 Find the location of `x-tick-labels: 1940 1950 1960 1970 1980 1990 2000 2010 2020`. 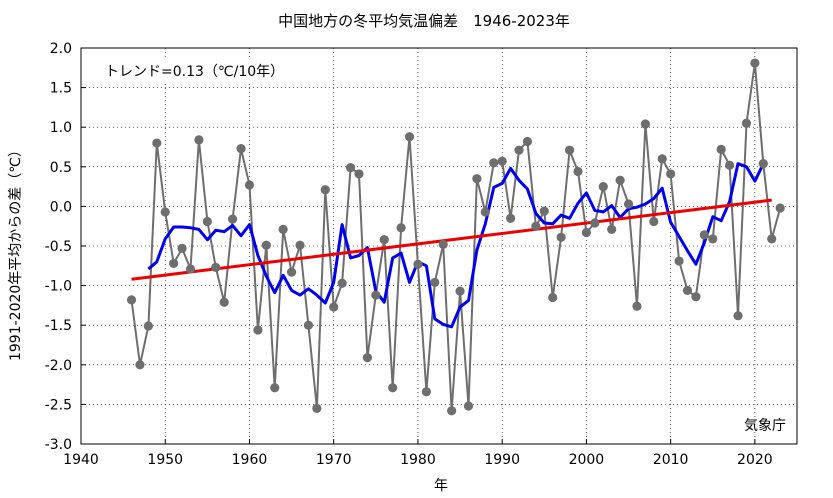

x-tick-labels: 1940 1950 1960 1970 1980 1990 2000 2010 2020 is located at coordinates (418, 460).